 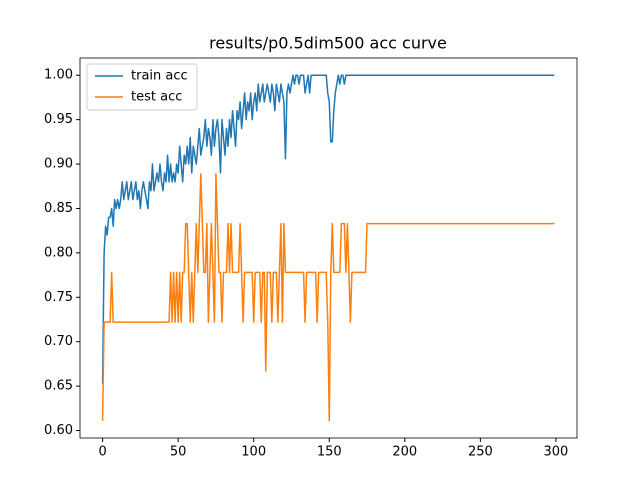 What do you see at coordinates (159, 76) in the screenshot?
I see `legend-label: train acc` at bounding box center [159, 76].